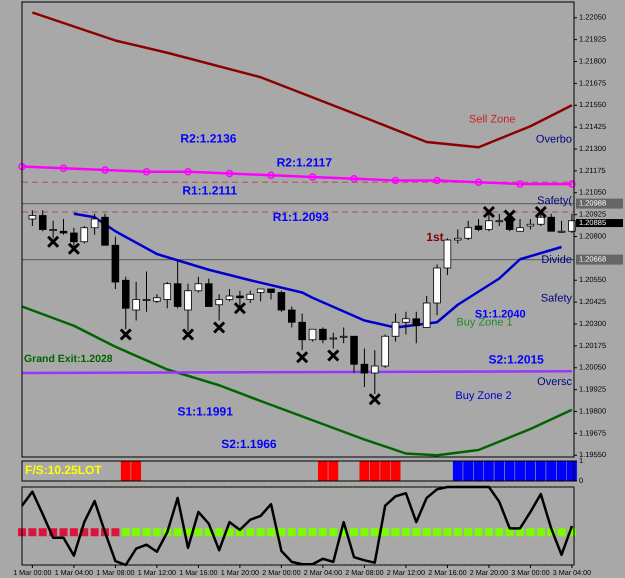 The image size is (625, 578). What do you see at coordinates (304, 162) in the screenshot?
I see `annotation: R2:1.2117` at bounding box center [304, 162].